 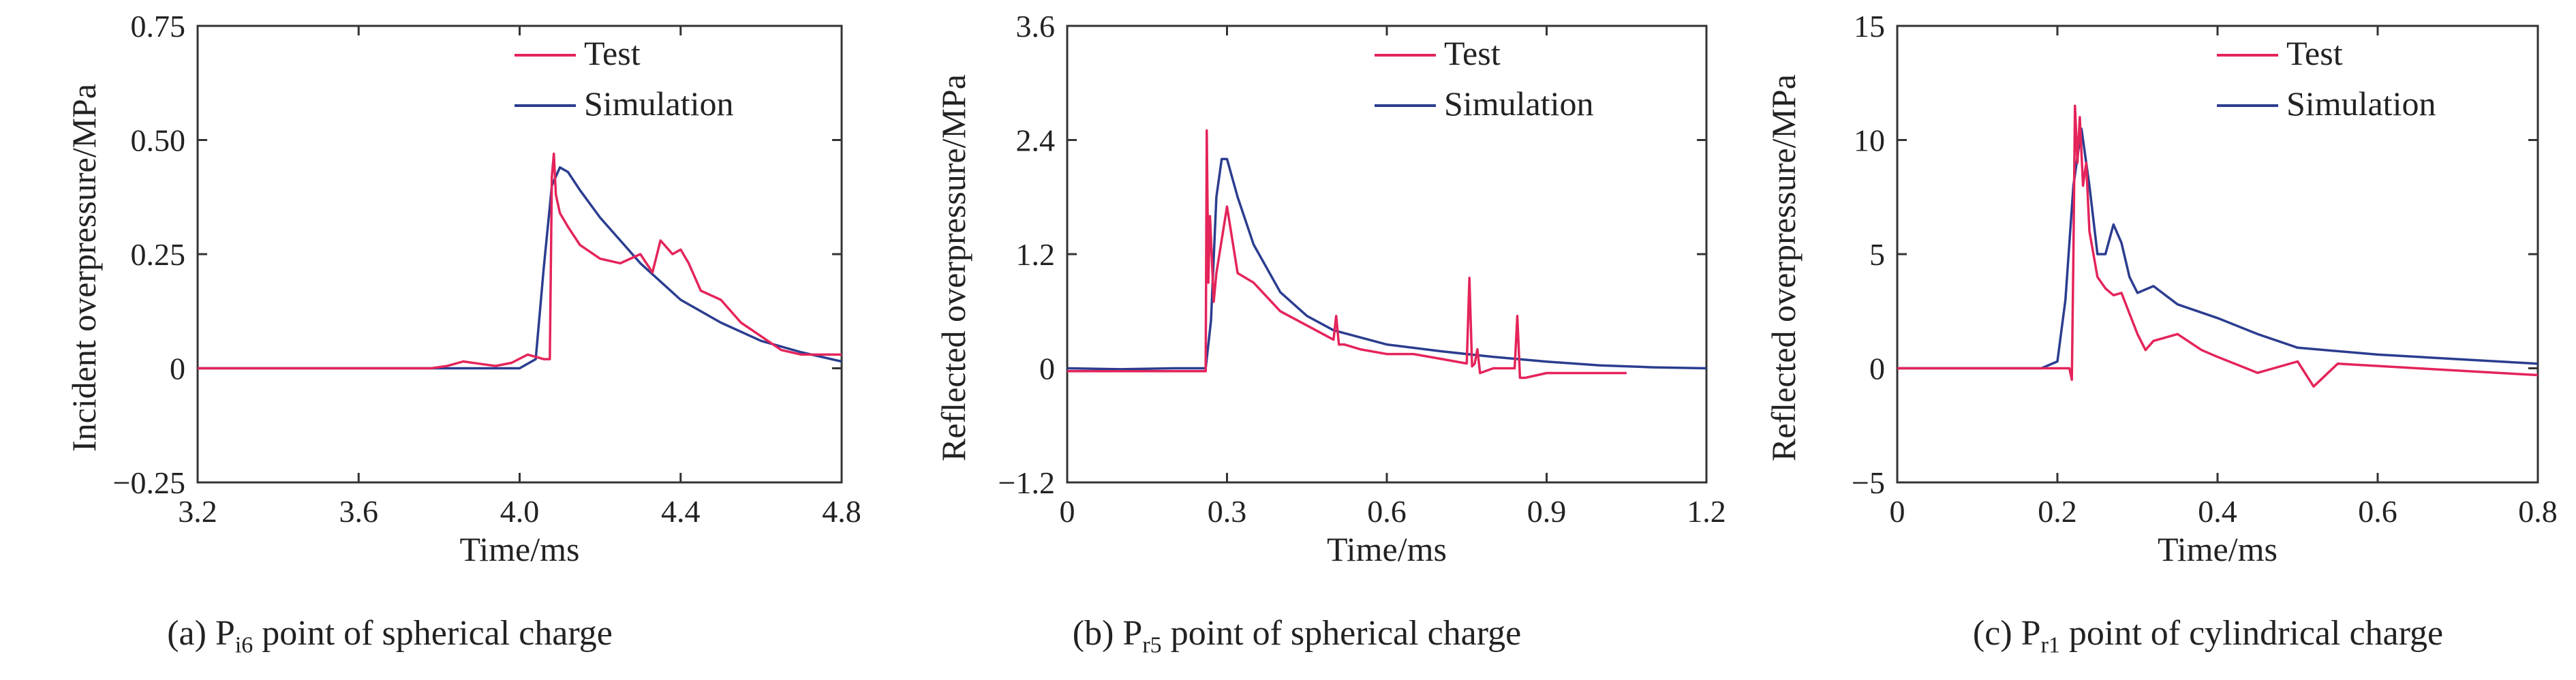 What do you see at coordinates (1707, 511) in the screenshot?
I see `panel-2-xtick-label: 1.2` at bounding box center [1707, 511].